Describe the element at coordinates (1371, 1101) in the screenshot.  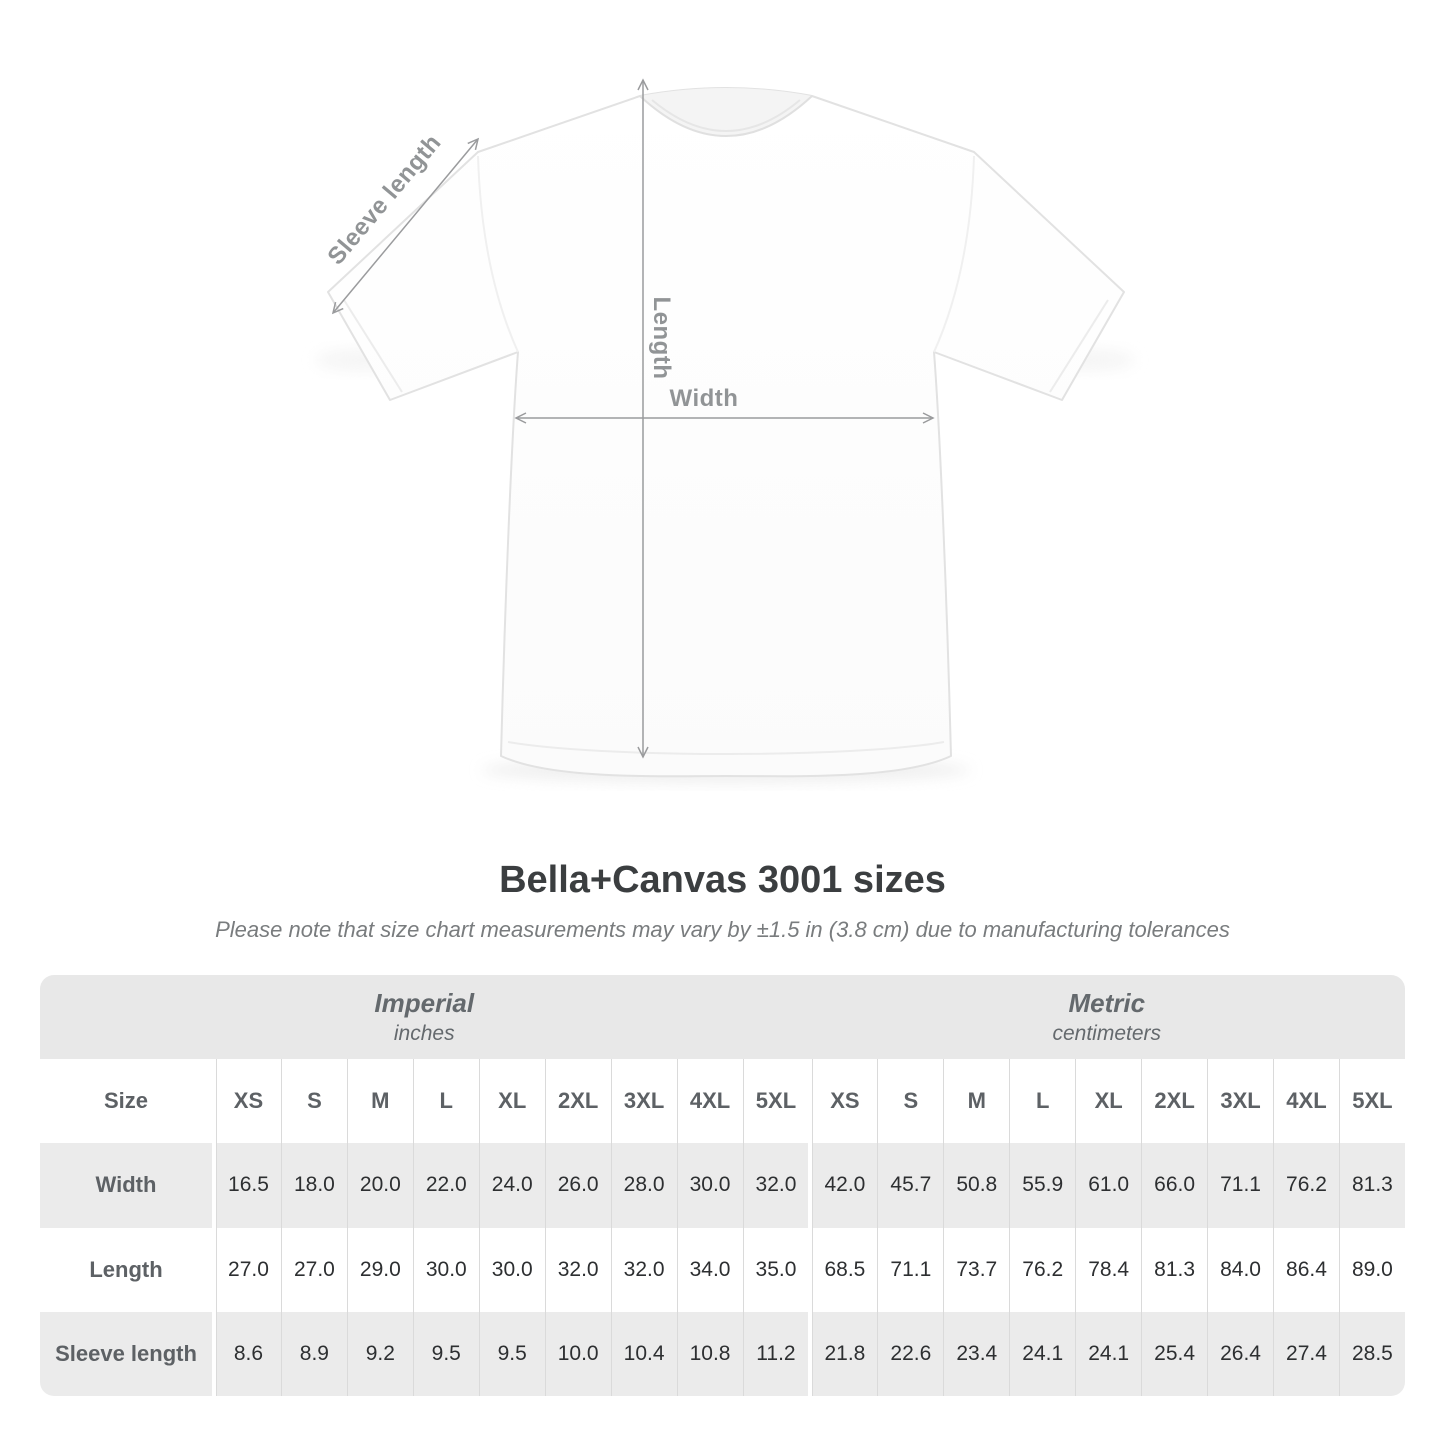
I see `size-col-header: 5XL` at that location.